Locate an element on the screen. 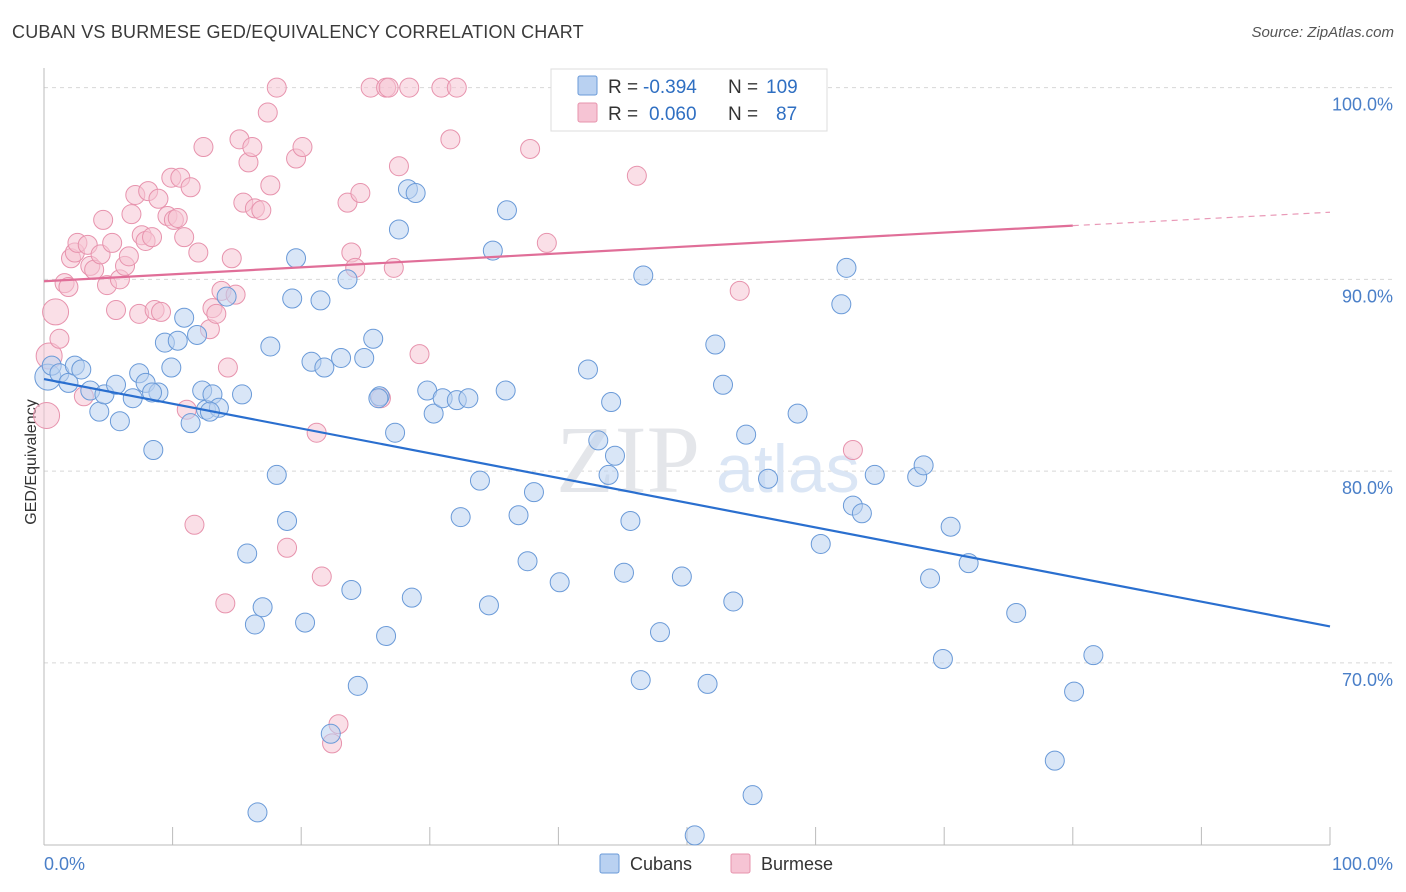  legend-bottom-label-cubans: Cubans is located at coordinates (661, 864).